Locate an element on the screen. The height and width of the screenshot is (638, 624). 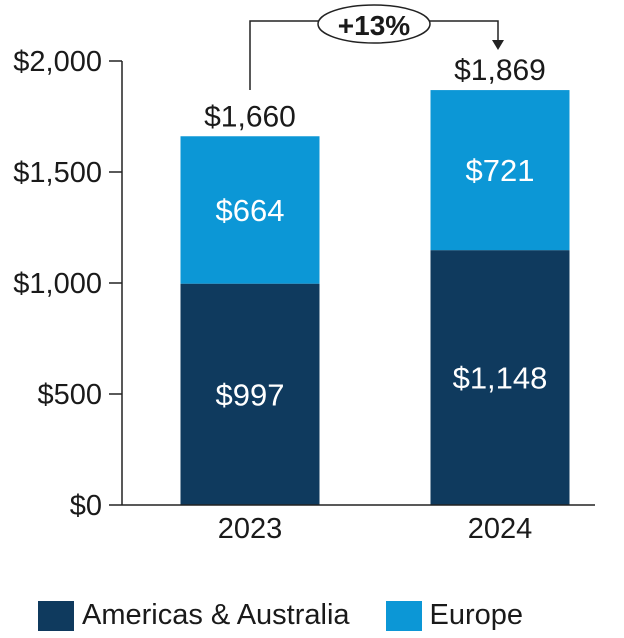
legend-swatch-europe is located at coordinates (403, 615).